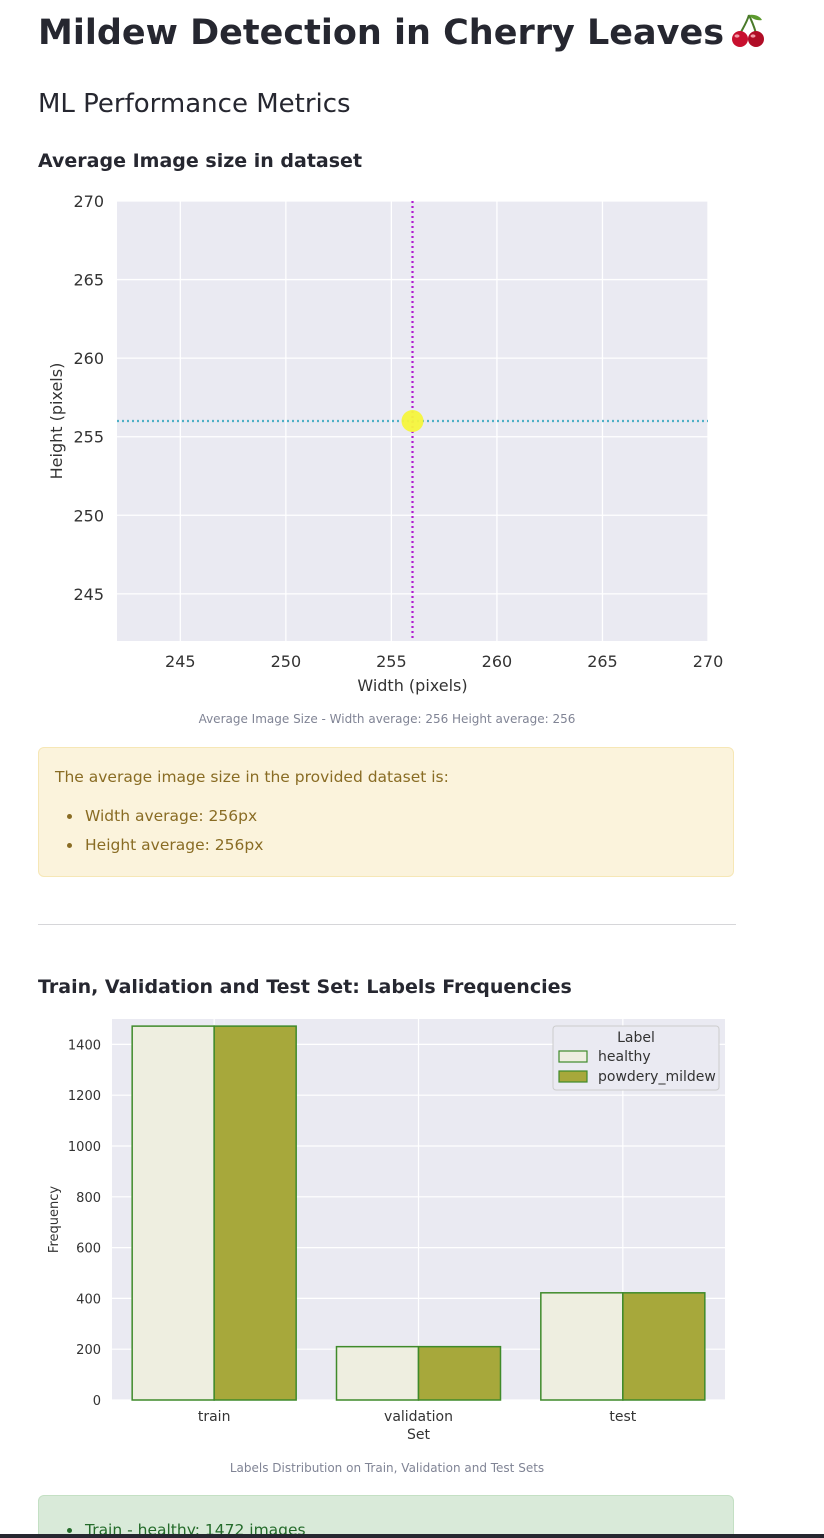 The height and width of the screenshot is (1538, 824). What do you see at coordinates (622, 1417) in the screenshot?
I see `x-tick-label: test` at bounding box center [622, 1417].